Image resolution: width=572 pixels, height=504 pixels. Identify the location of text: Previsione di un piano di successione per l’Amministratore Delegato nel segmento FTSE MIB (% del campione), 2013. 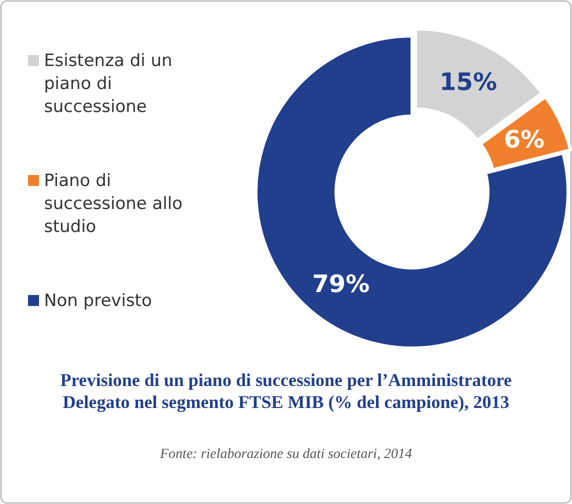
(286, 391).